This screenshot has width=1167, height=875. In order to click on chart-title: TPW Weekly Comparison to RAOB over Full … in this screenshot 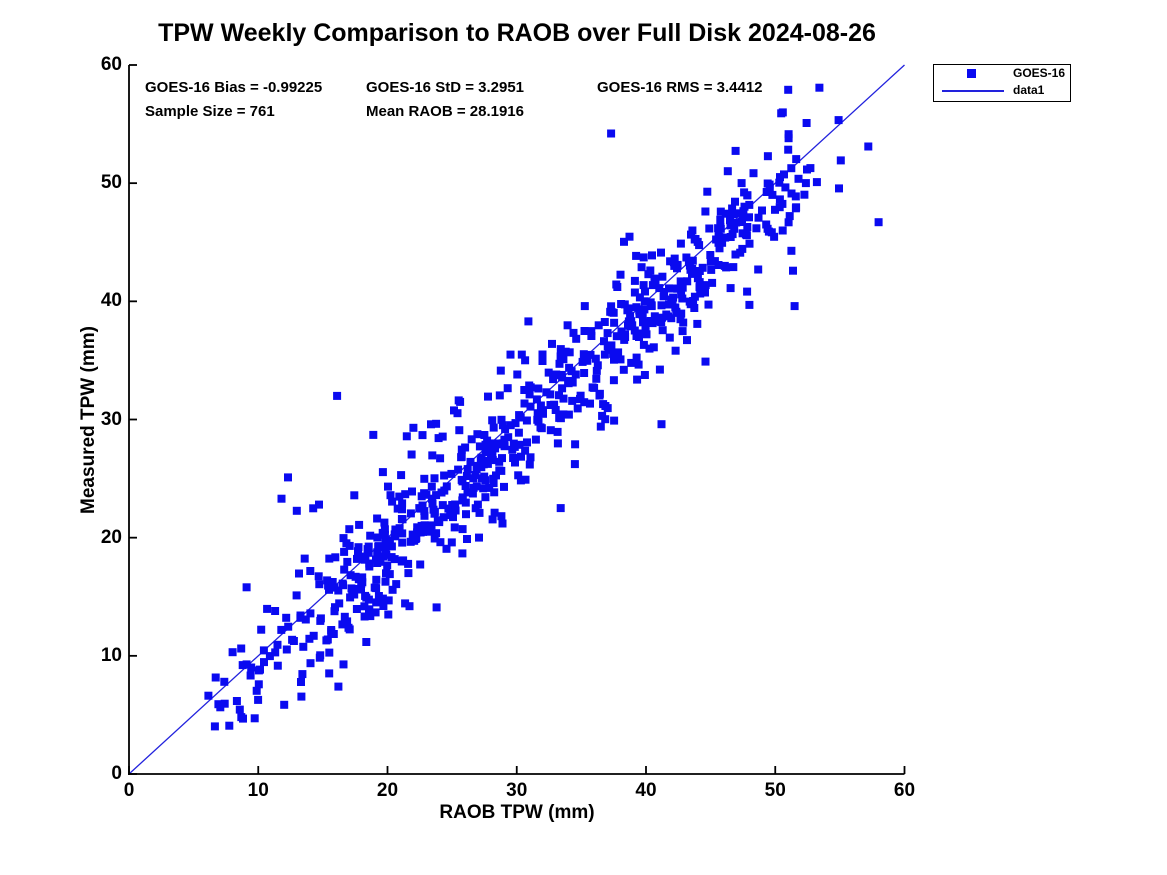, I will do `click(517, 33)`.